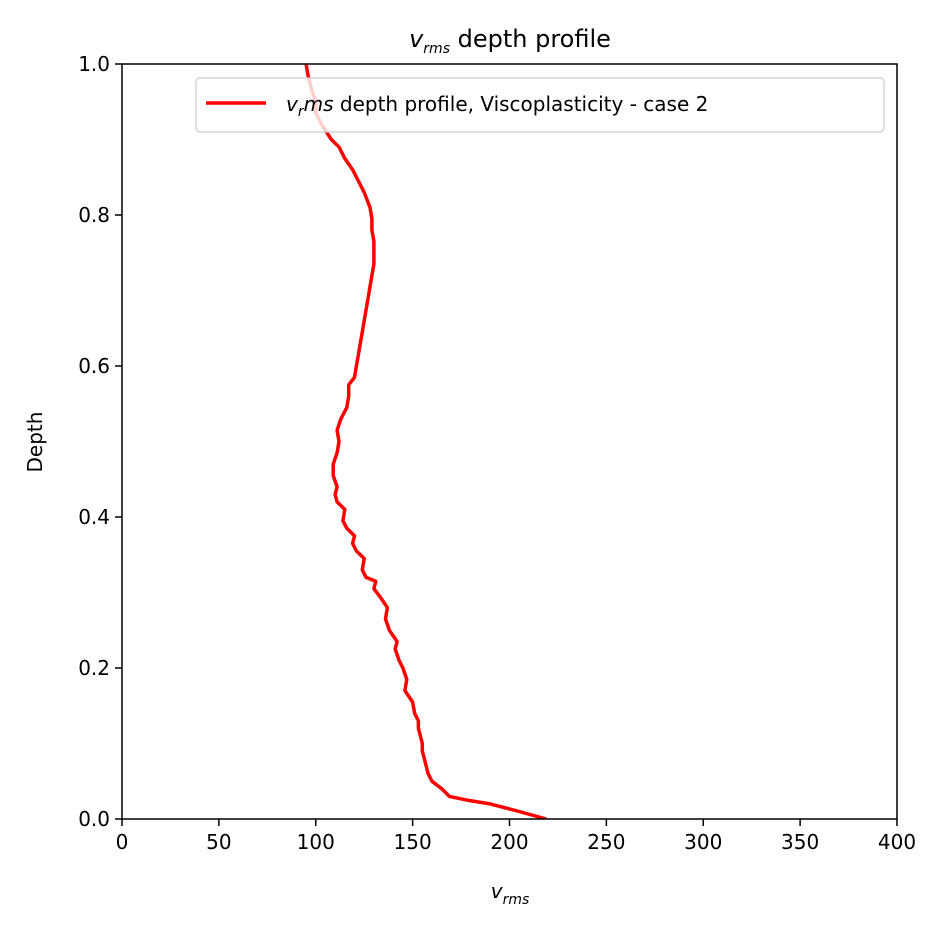 This screenshot has height=926, width=944. What do you see at coordinates (94, 366) in the screenshot?
I see `y-tick-label: 0.6` at bounding box center [94, 366].